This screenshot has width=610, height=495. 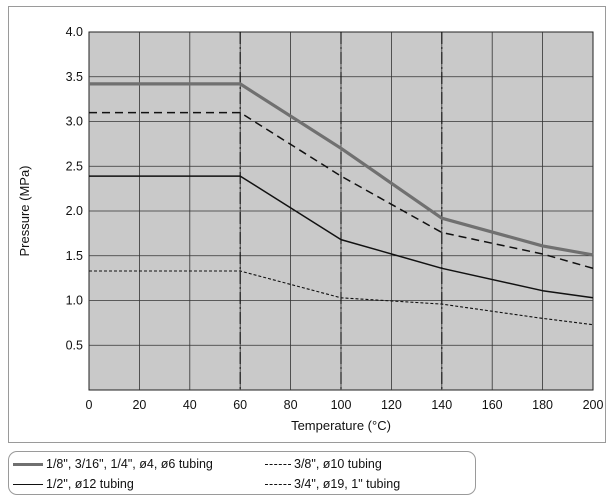 I want to click on x-tick-label: 60, so click(x=240, y=405).